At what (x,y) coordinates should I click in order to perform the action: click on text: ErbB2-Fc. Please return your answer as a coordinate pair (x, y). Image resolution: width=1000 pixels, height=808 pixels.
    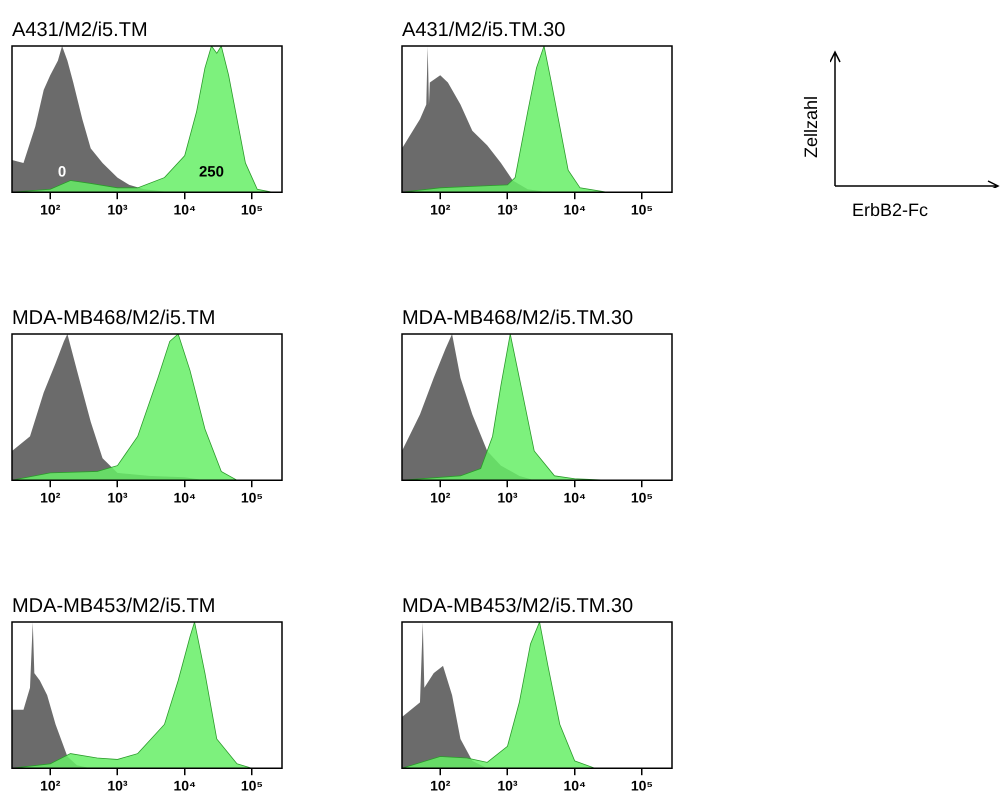
    Looking at the image, I should click on (890, 210).